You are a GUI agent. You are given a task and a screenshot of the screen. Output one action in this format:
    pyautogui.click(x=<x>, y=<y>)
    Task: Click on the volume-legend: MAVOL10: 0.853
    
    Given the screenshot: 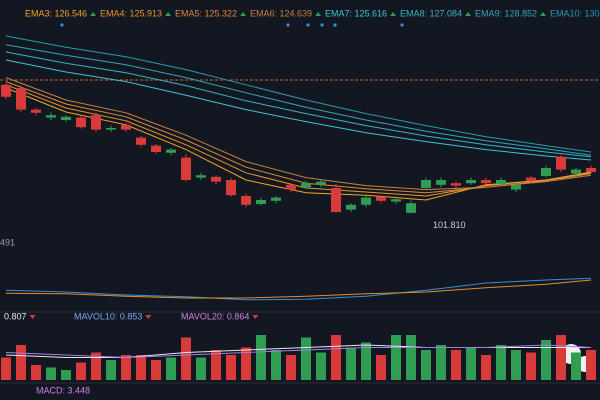 What is the action you would take?
    pyautogui.click(x=108, y=316)
    